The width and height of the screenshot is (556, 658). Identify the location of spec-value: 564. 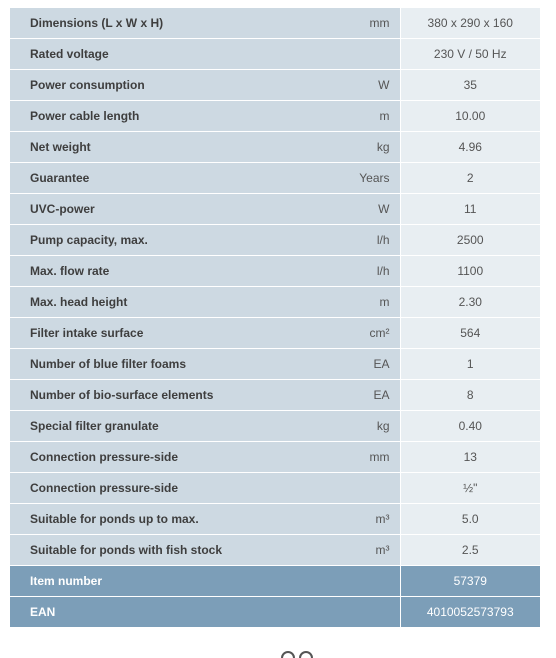
(469, 333).